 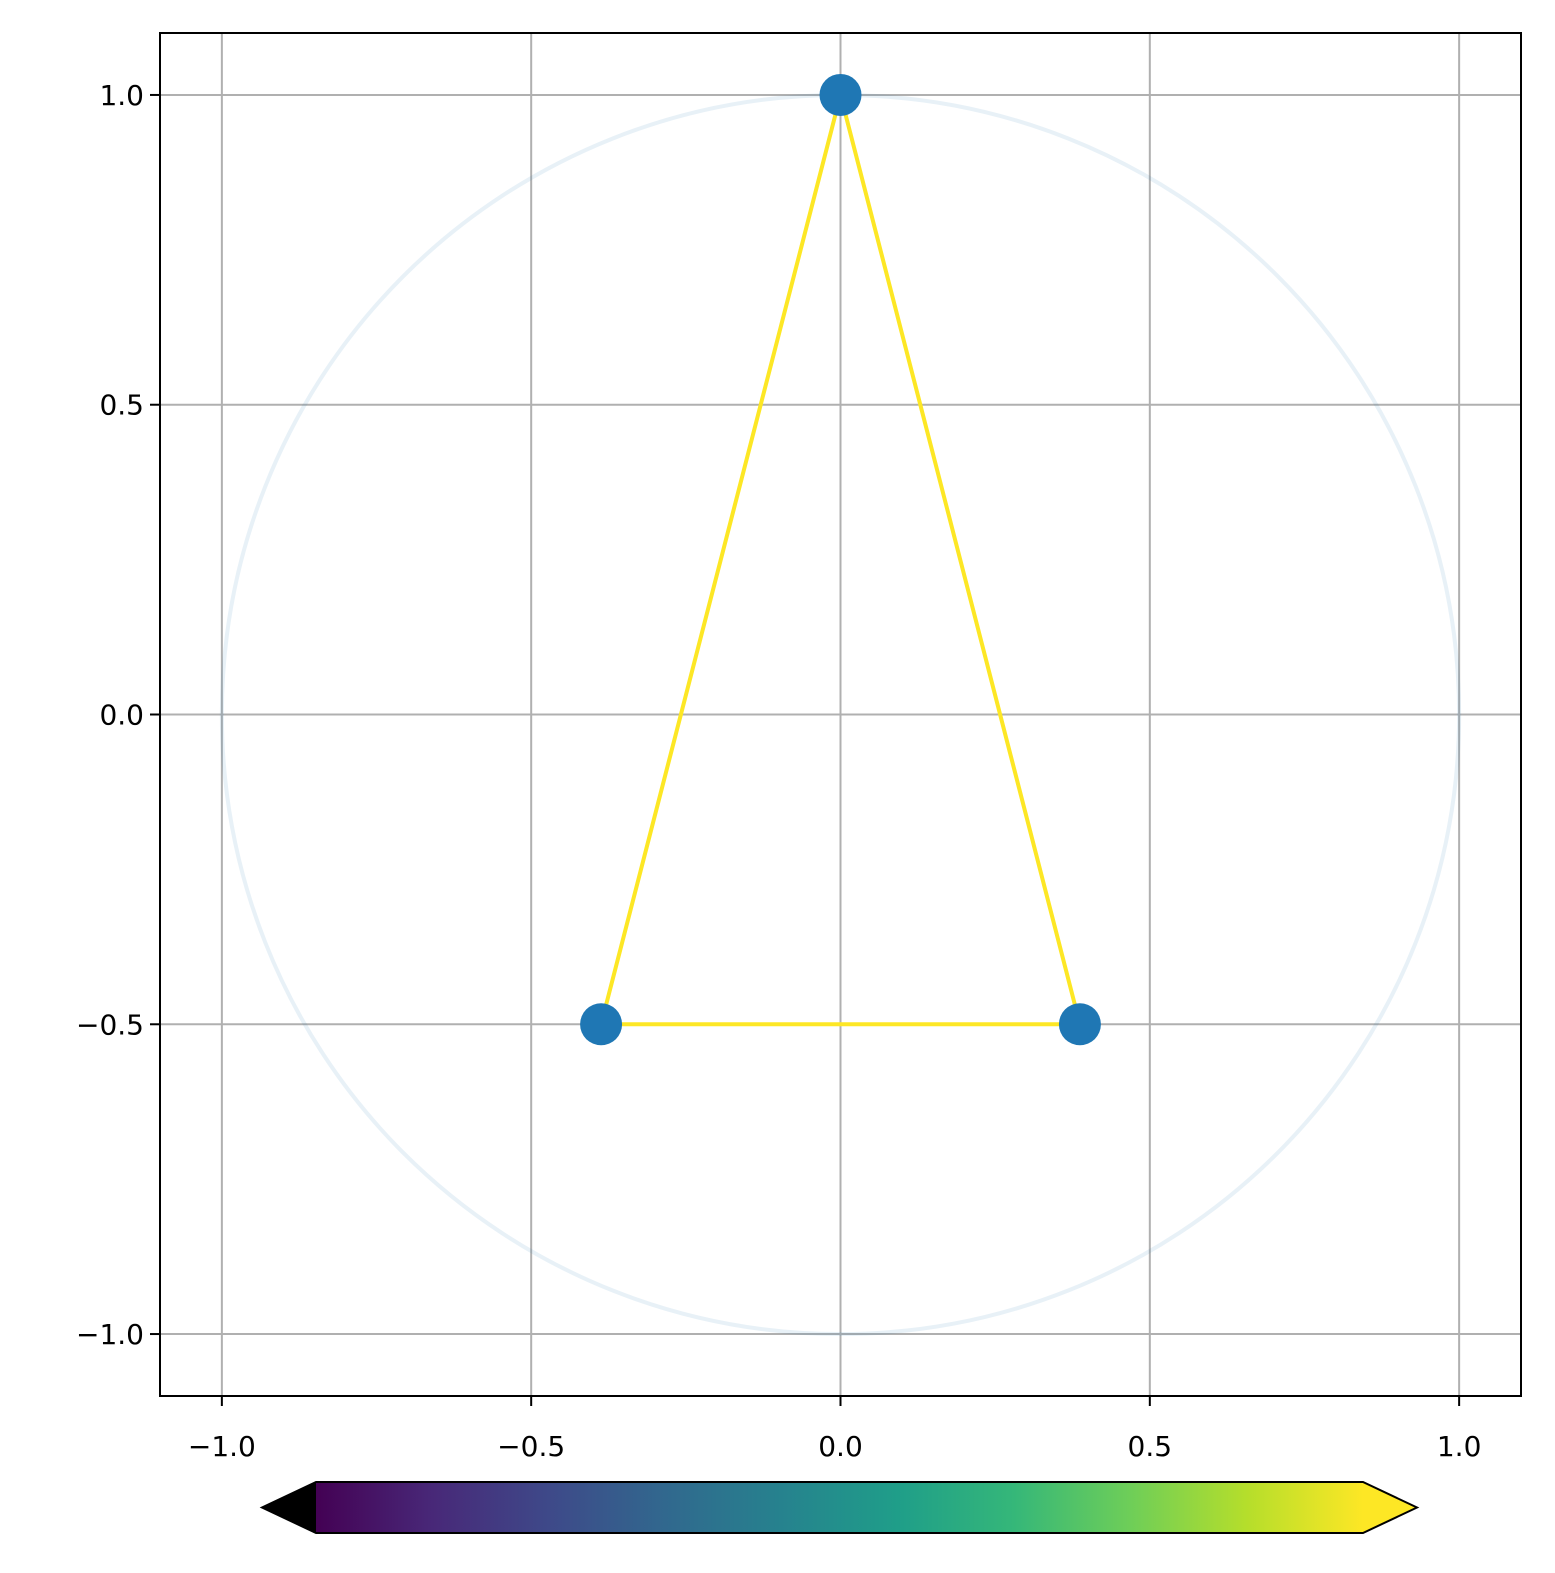 What do you see at coordinates (222, 1446) in the screenshot?
I see `x-tick-label: −1.0` at bounding box center [222, 1446].